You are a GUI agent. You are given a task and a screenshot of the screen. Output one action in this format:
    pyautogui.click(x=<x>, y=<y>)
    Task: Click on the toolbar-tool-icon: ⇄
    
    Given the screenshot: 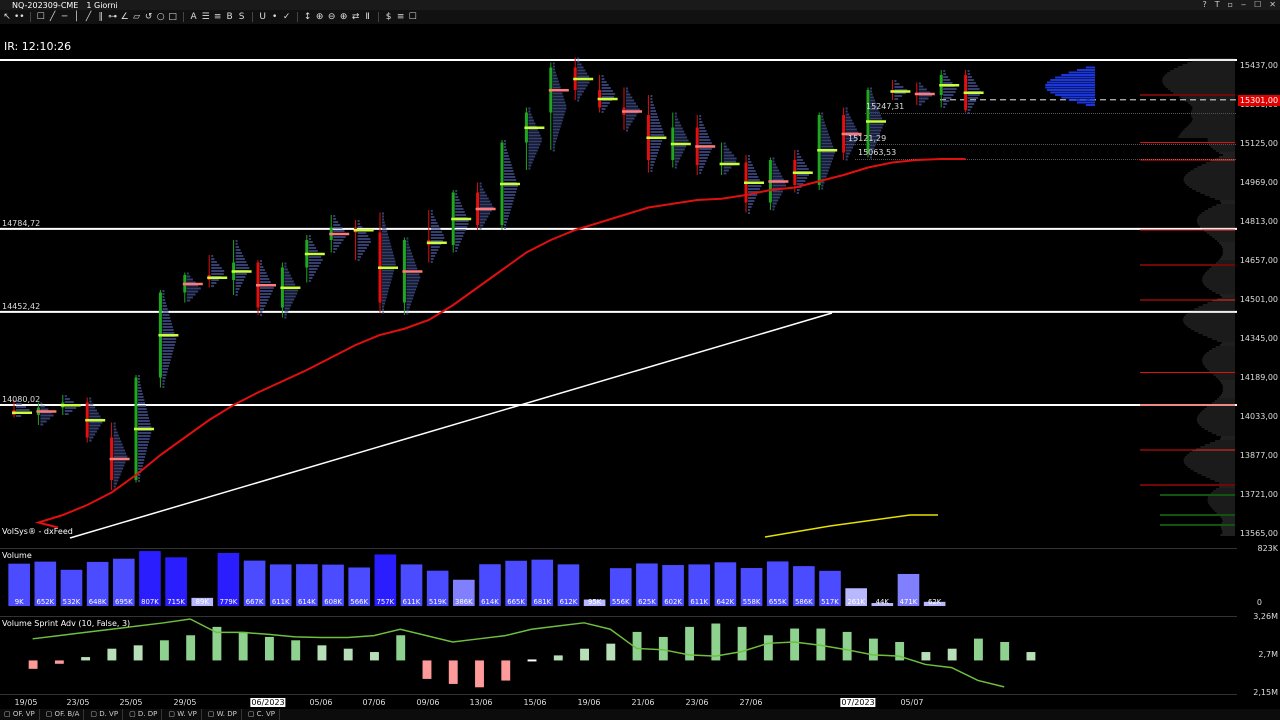 What is the action you would take?
    pyautogui.click(x=355, y=17)
    